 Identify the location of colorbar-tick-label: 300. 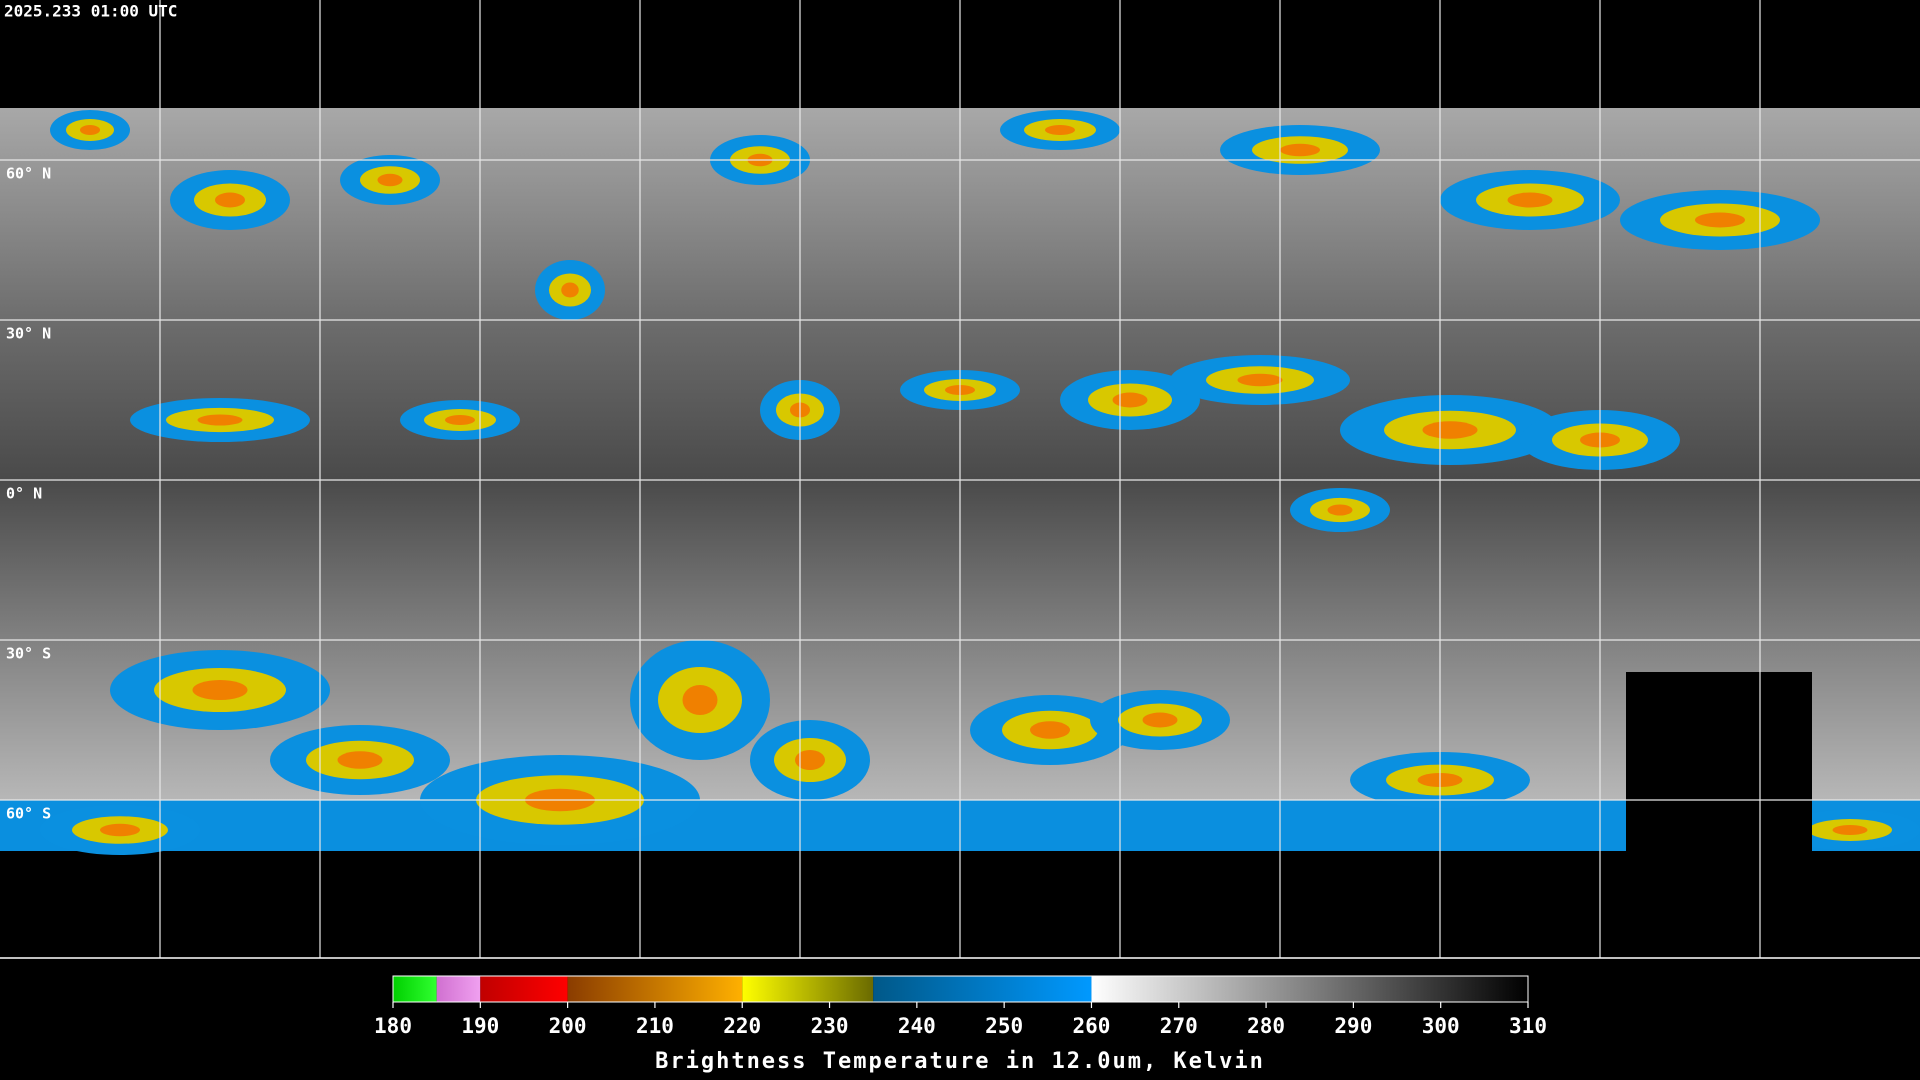
(1441, 1026).